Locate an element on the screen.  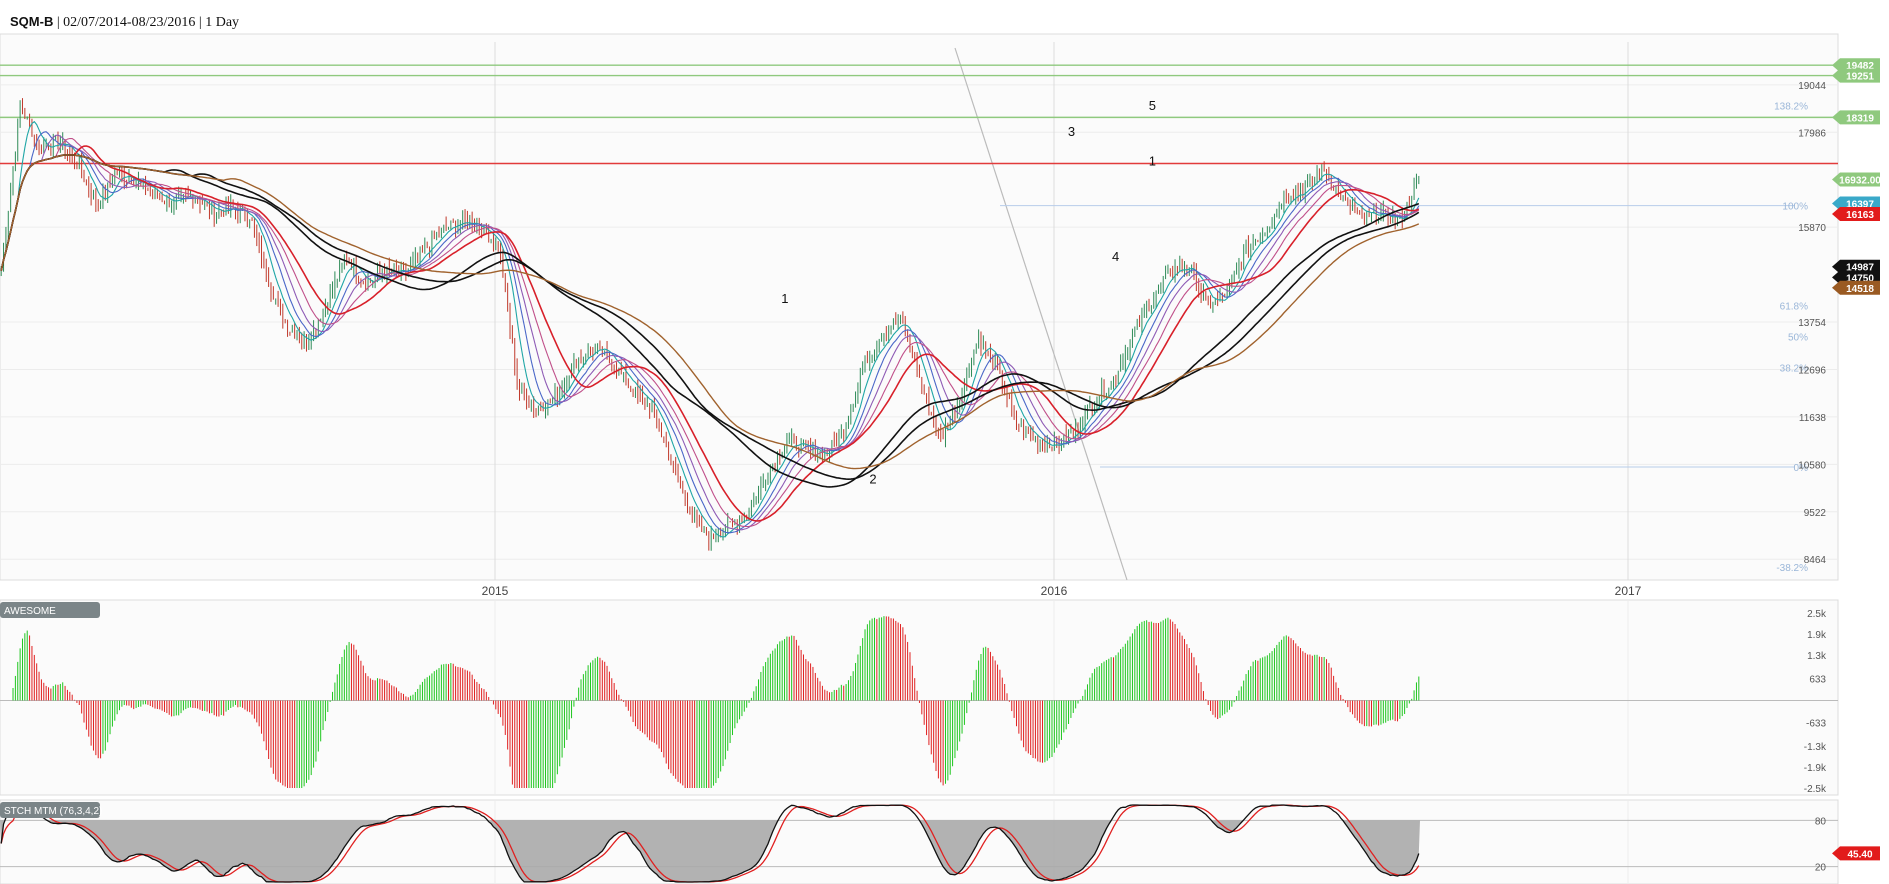
wave-label: 2 is located at coordinates (872, 479).